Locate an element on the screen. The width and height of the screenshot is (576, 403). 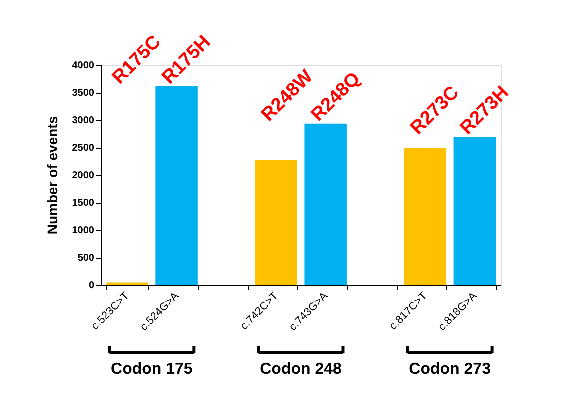
y-tick-label: 4000 is located at coordinates (83, 66).